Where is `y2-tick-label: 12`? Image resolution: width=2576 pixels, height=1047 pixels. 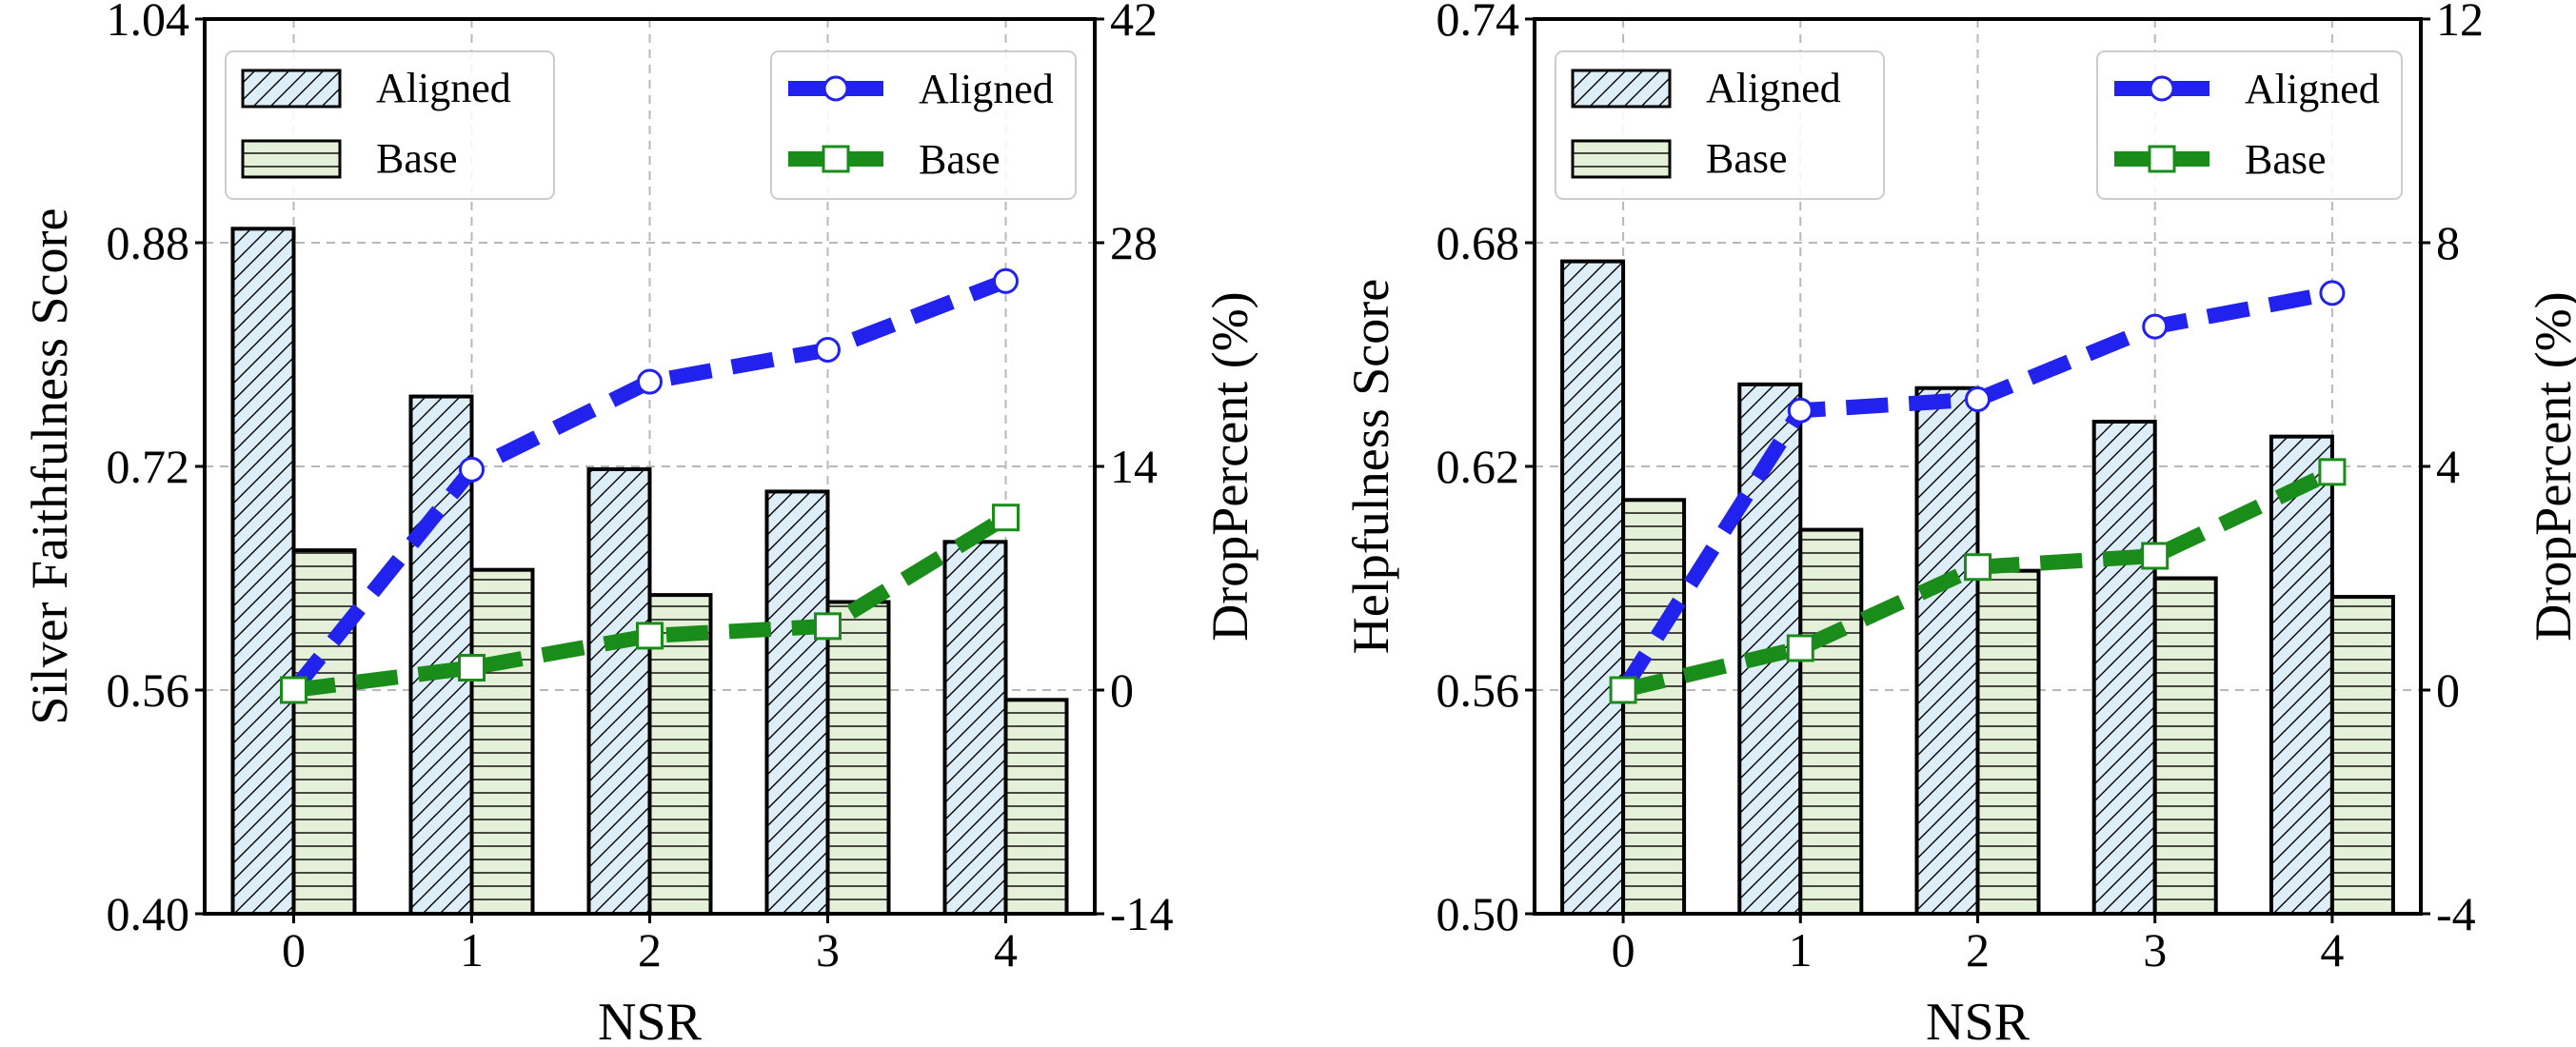 y2-tick-label: 12 is located at coordinates (2460, 23).